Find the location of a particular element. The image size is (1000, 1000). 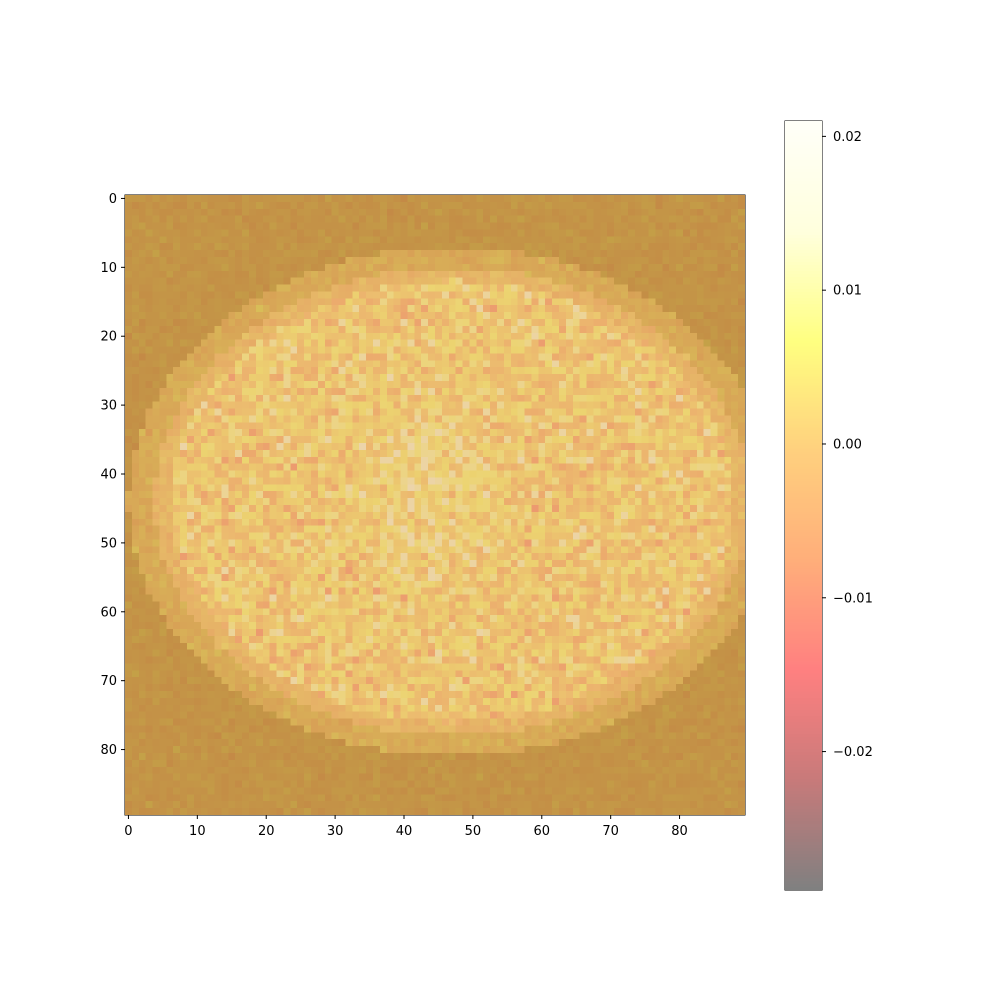

colorbar-tick-label: 0.01 is located at coordinates (847, 291).